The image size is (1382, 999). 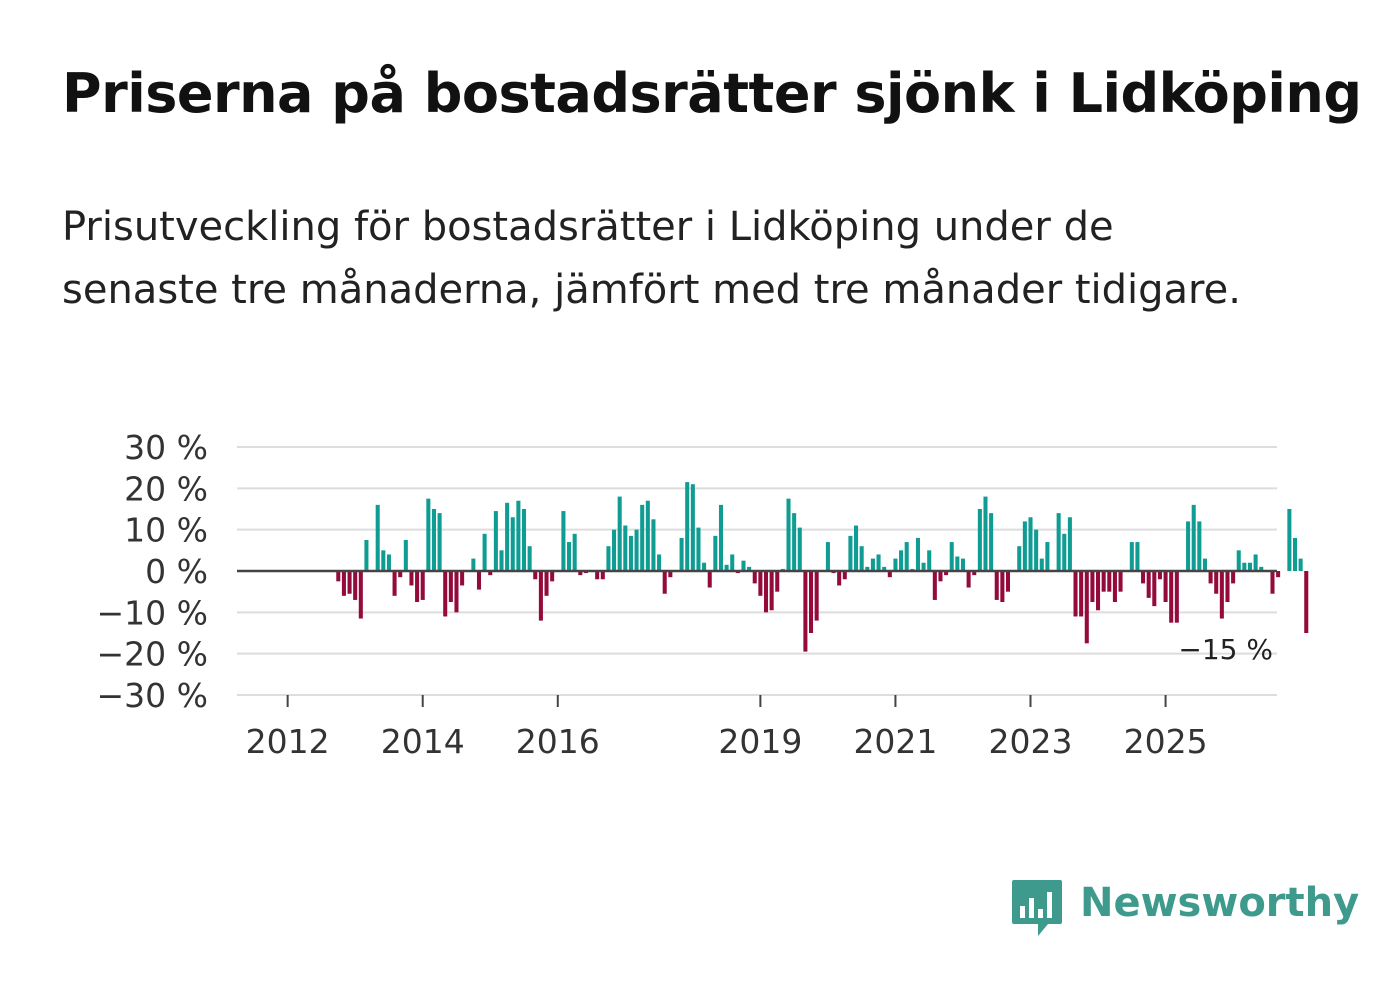 What do you see at coordinates (176, 571) in the screenshot?
I see `y-tick-label: 0 %` at bounding box center [176, 571].